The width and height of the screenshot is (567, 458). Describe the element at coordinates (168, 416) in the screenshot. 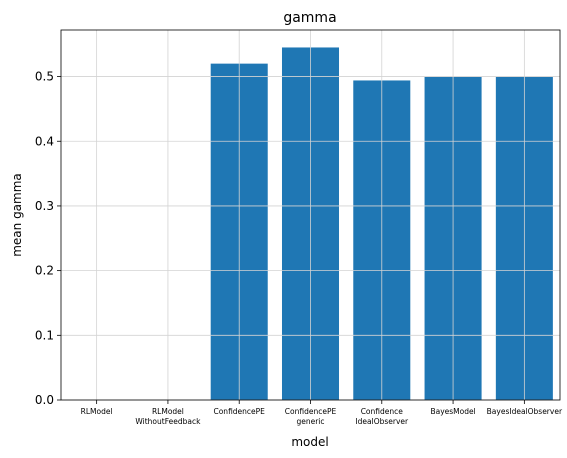

I see `x-tick-label: RLModel WithoutFeedback` at that location.